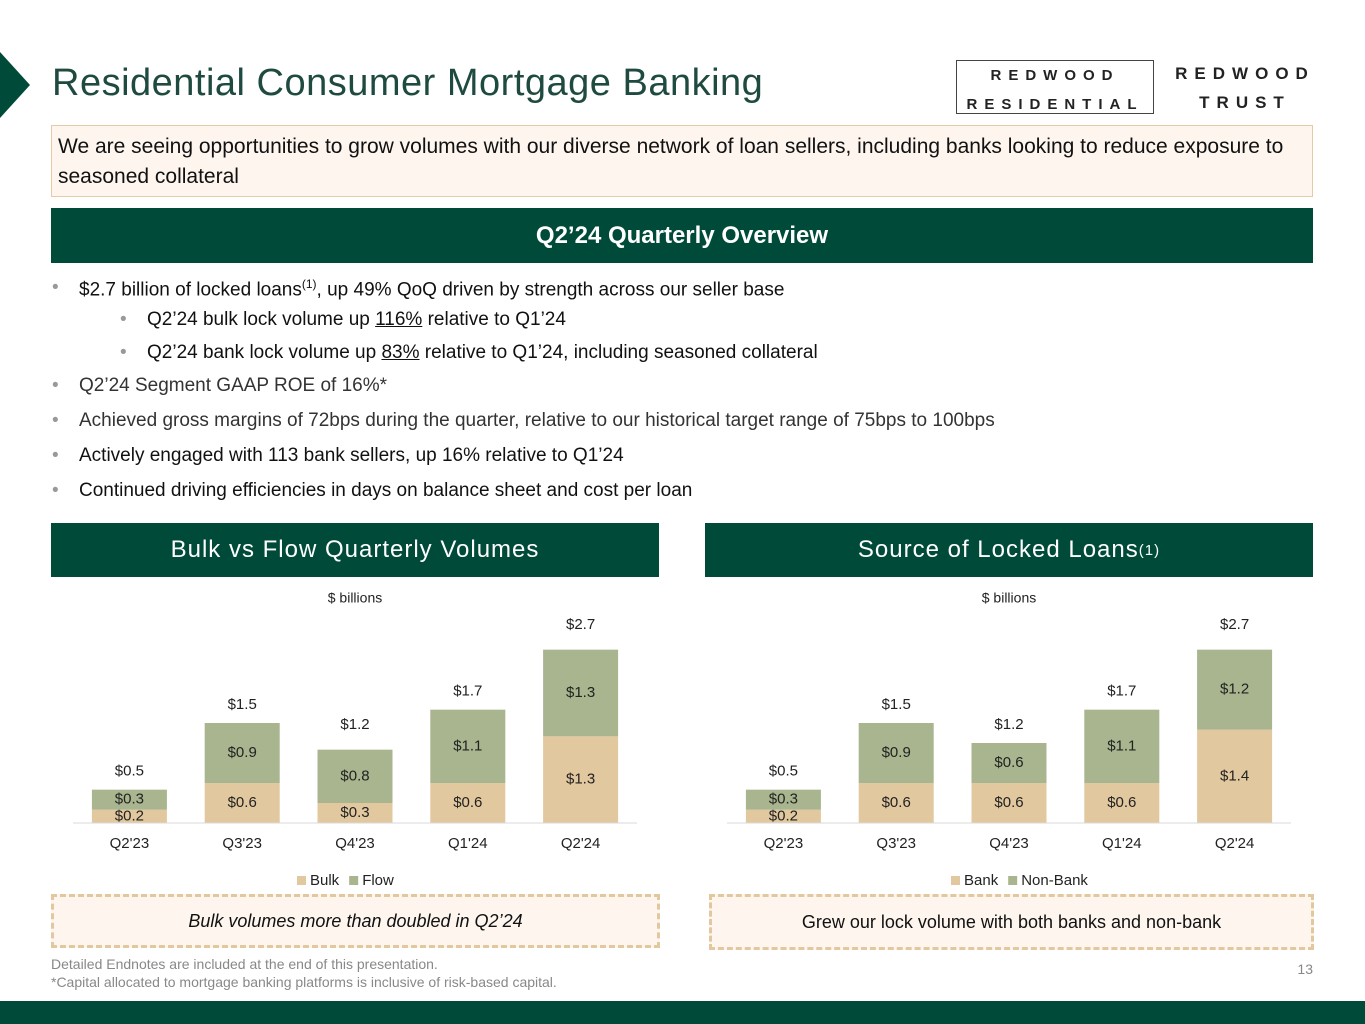 This screenshot has height=1024, width=1365. I want to click on chart-title: Bulk vs Flow Quarterly Volumes, so click(355, 549).